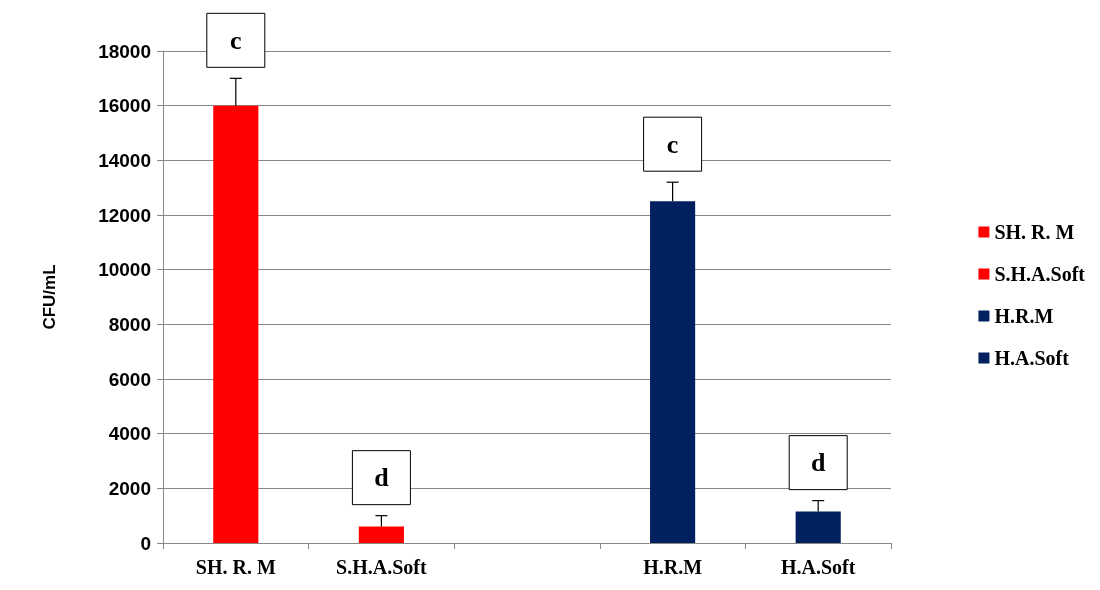 The image size is (1100, 590). What do you see at coordinates (129, 488) in the screenshot?
I see `y-tick-label: 2000` at bounding box center [129, 488].